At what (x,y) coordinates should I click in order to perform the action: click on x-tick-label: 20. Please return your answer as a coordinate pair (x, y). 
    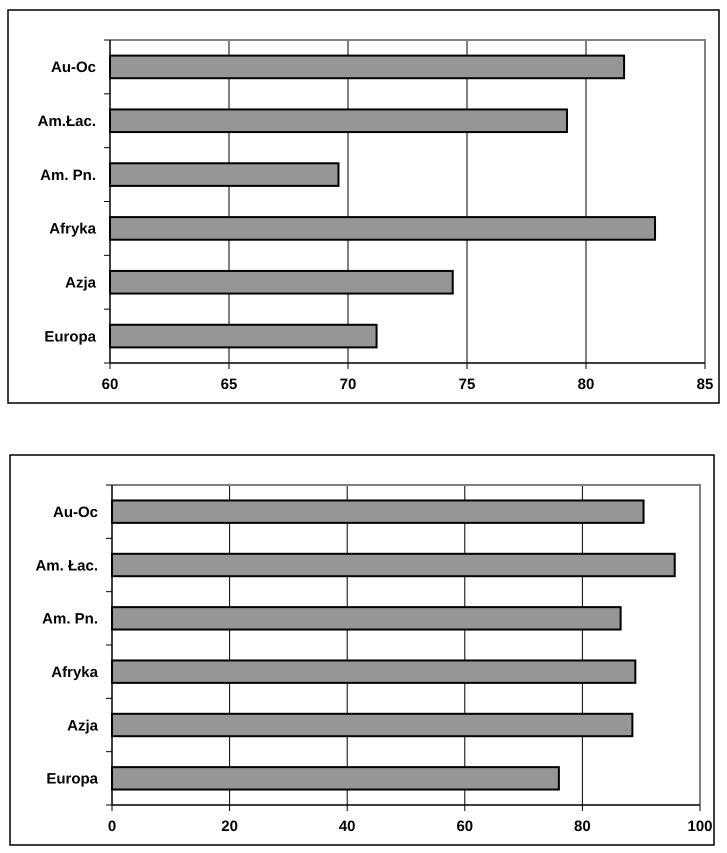
    Looking at the image, I should click on (229, 826).